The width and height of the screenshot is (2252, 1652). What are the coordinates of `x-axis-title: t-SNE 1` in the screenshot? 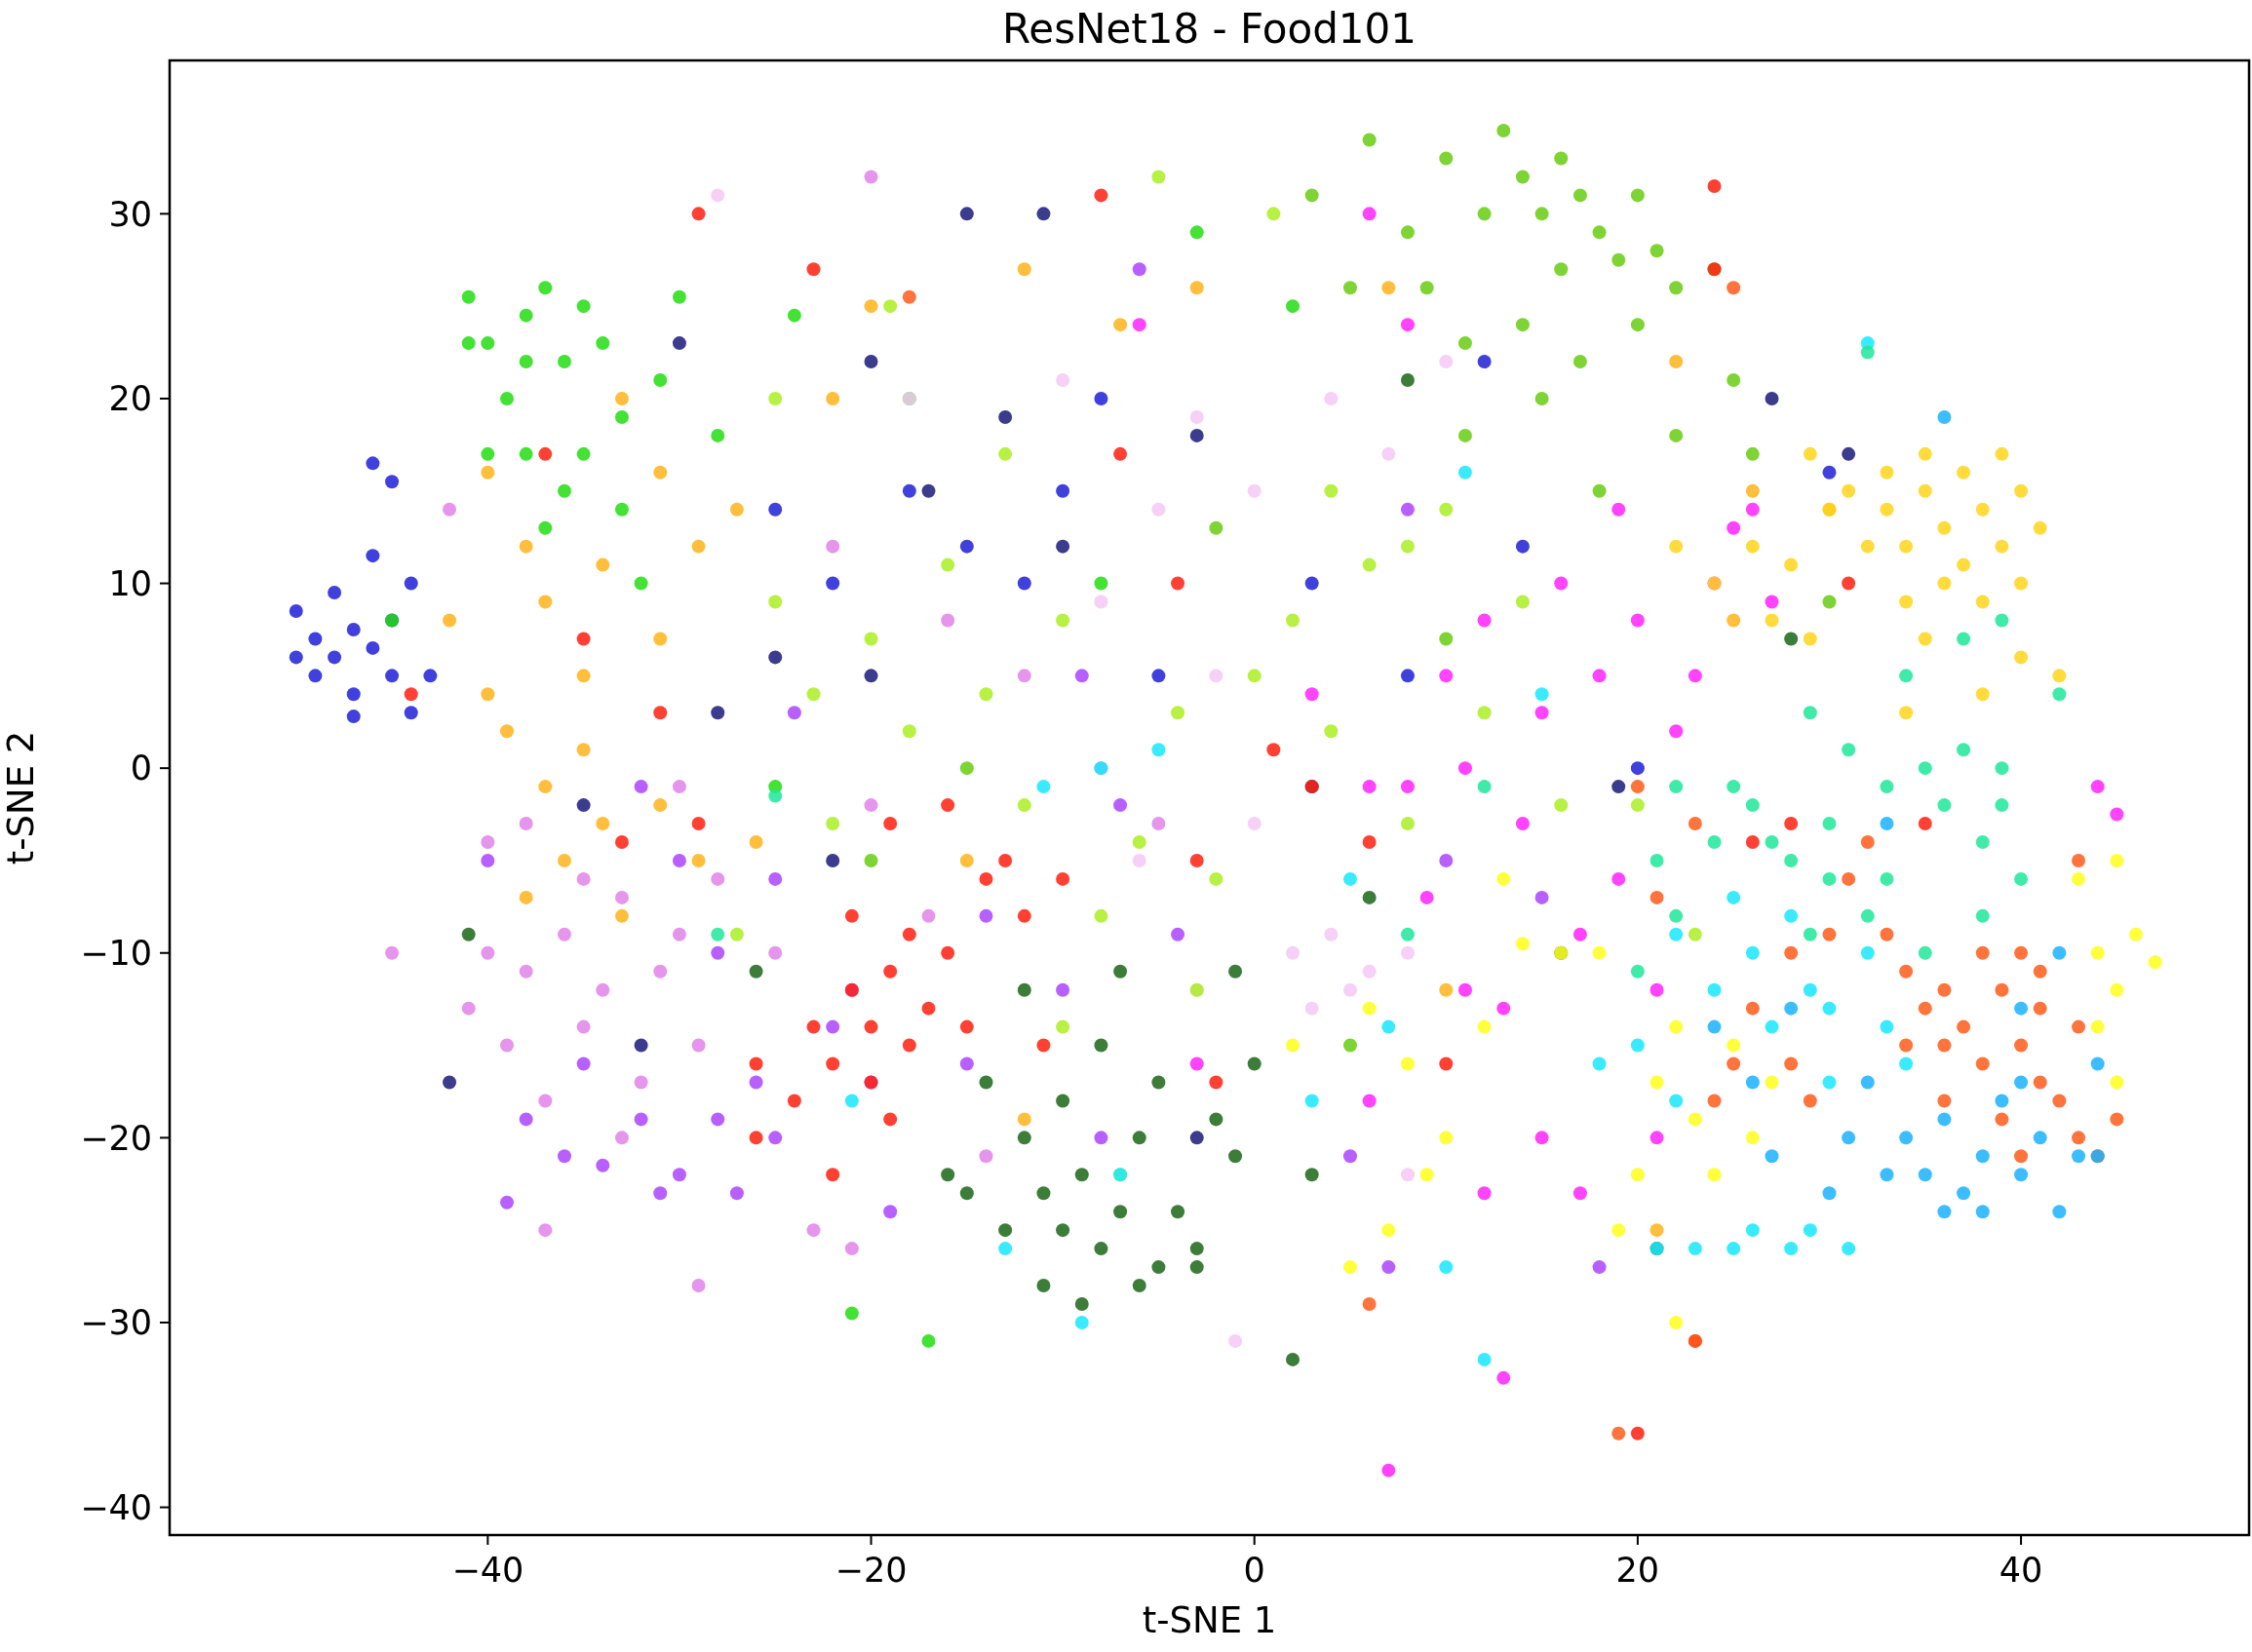 It's located at (1209, 1620).